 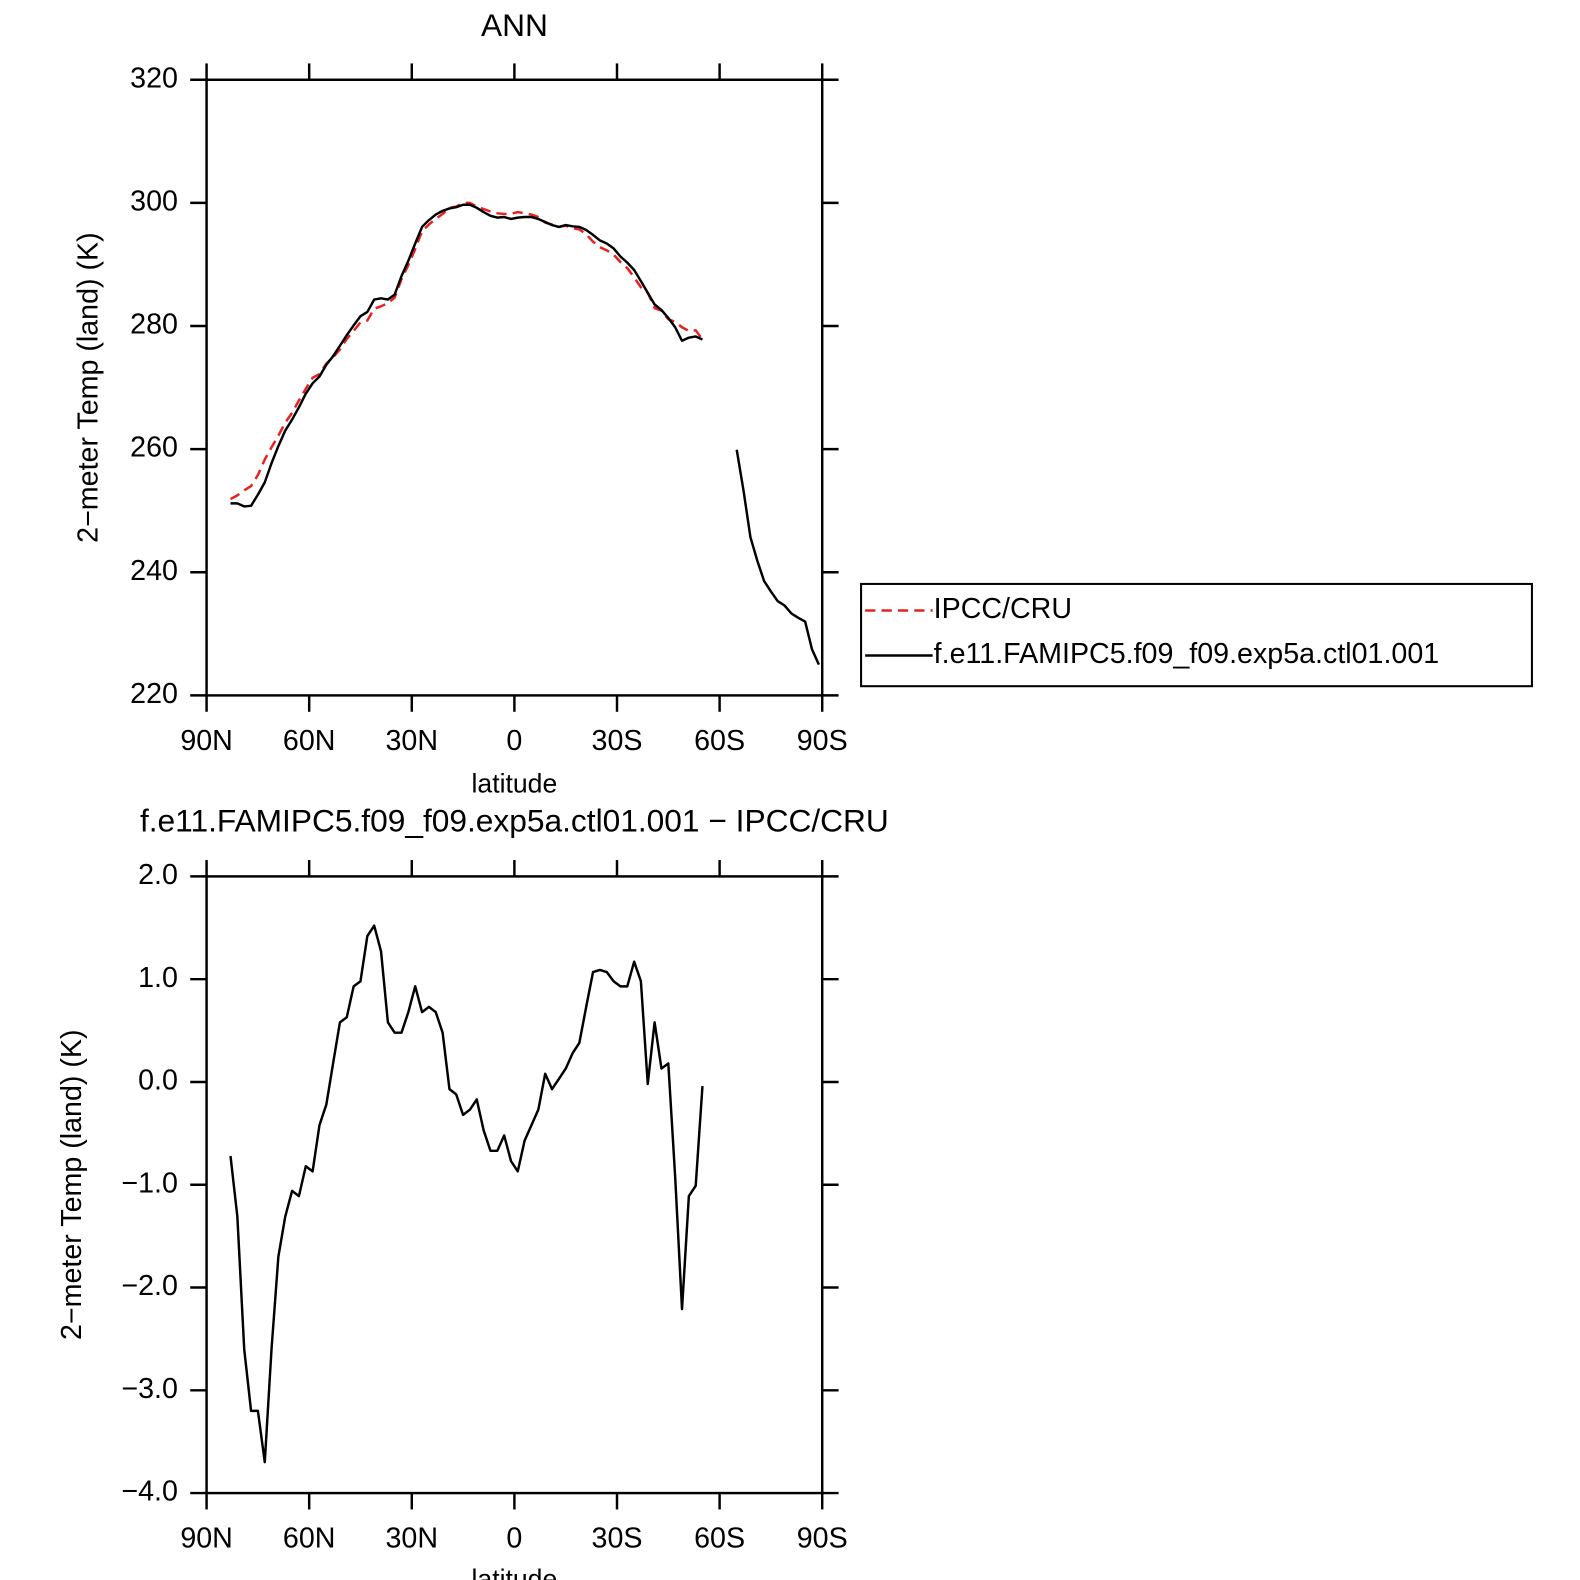 What do you see at coordinates (154, 448) in the screenshot?
I see `y-tick-label: 260` at bounding box center [154, 448].